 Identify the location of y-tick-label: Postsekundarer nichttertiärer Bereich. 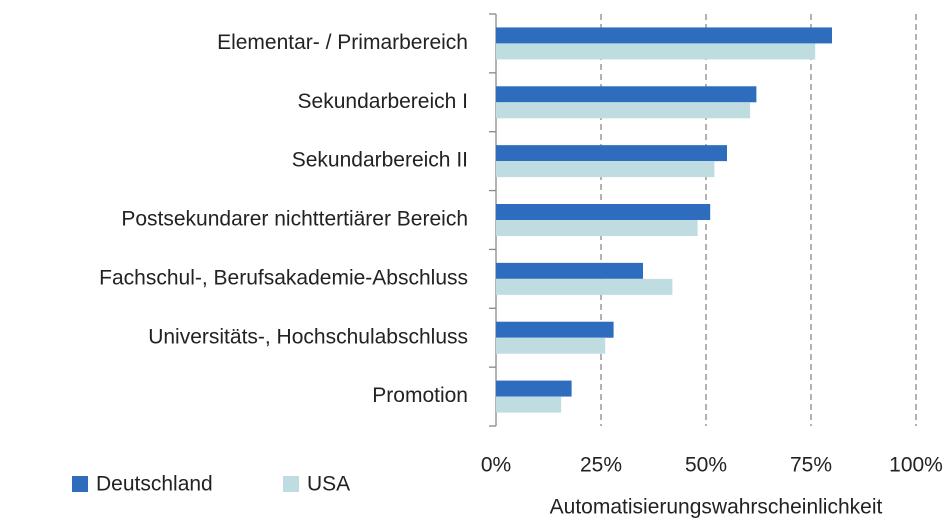
(294, 219).